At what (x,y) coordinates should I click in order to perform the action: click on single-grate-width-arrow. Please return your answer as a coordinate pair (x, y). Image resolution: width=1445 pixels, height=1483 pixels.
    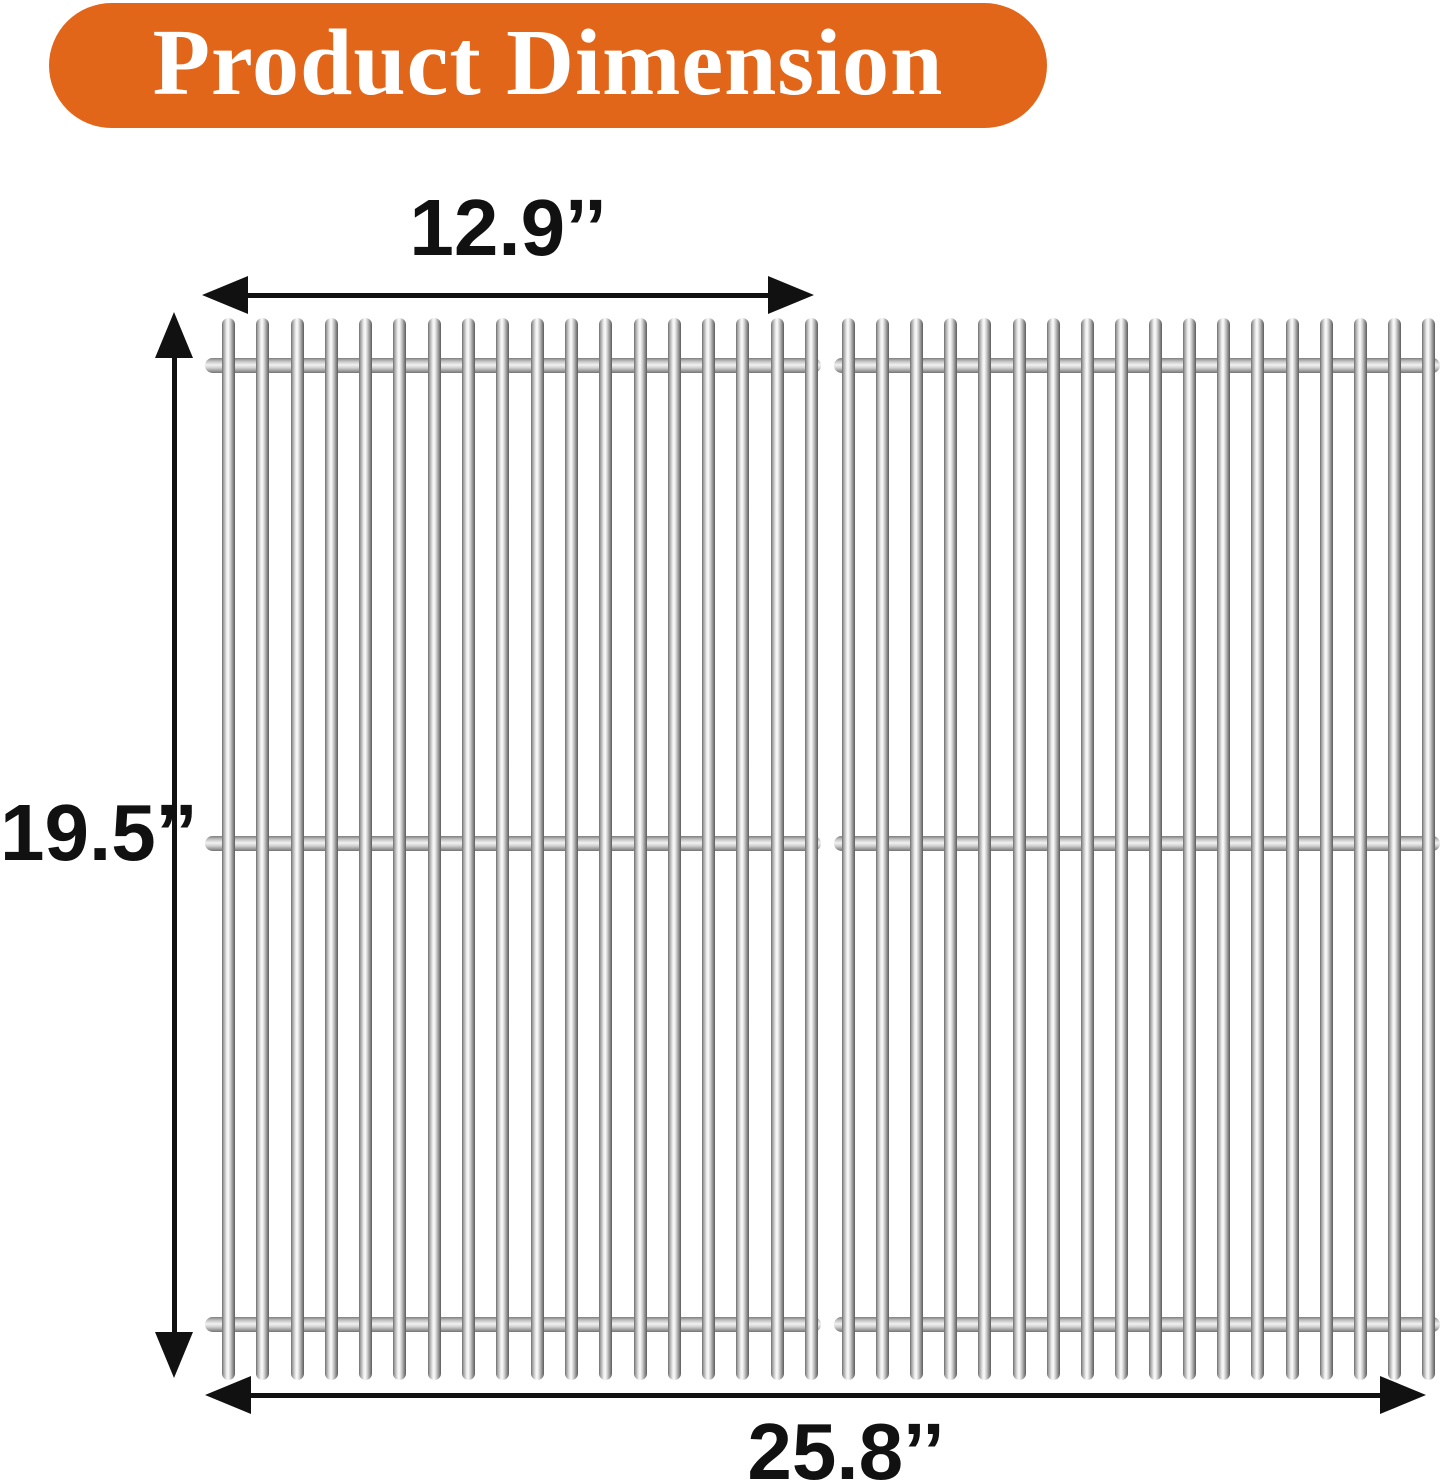
    Looking at the image, I should click on (508, 295).